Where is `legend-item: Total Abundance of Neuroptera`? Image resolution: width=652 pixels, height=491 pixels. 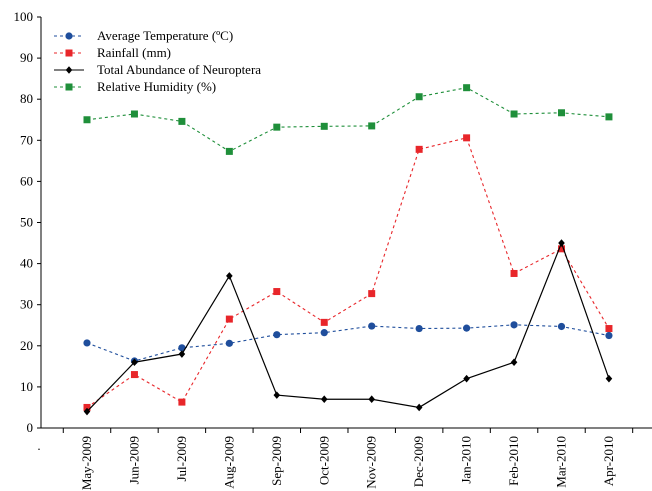 legend-item: Total Abundance of Neuroptera is located at coordinates (157, 69).